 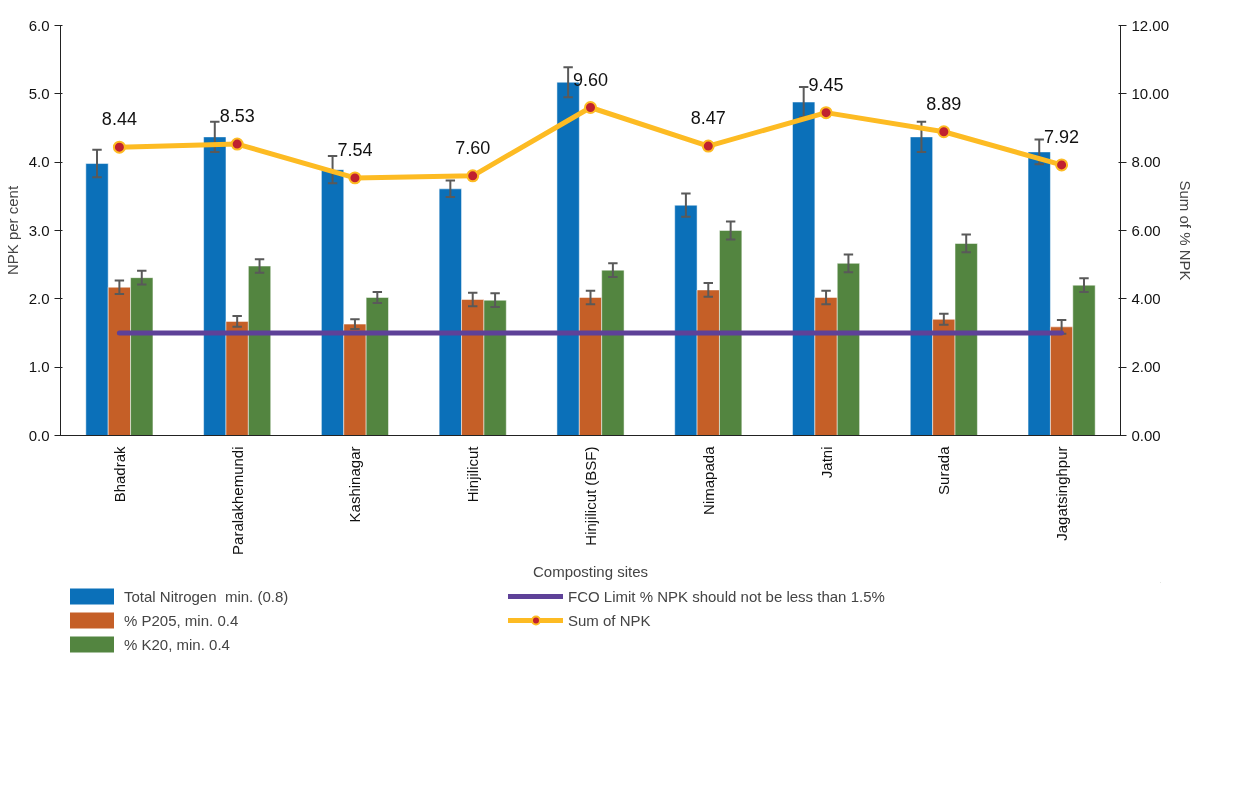 I want to click on data-label: 8.47, so click(x=708, y=118).